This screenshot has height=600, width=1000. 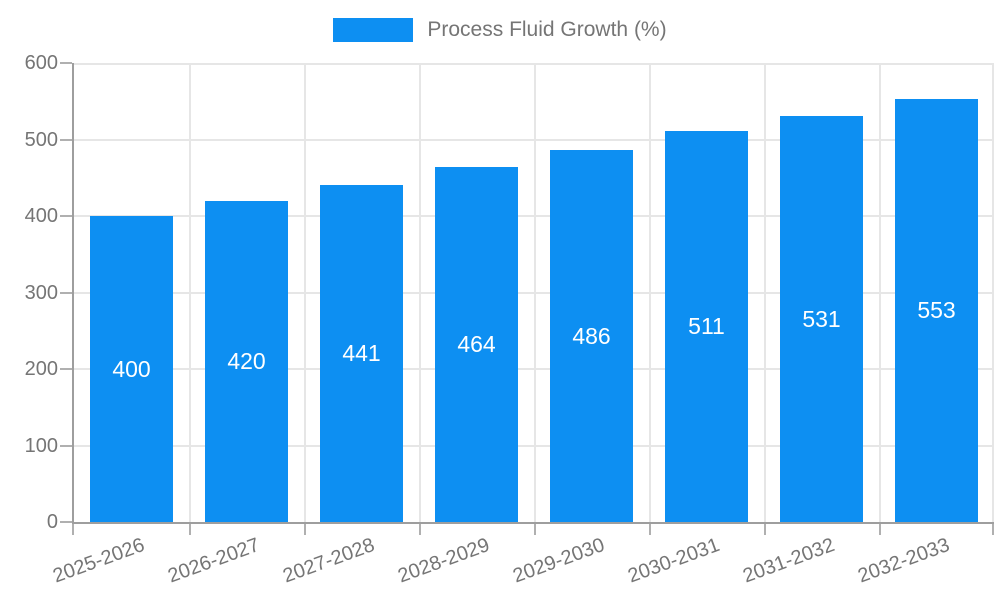 What do you see at coordinates (41, 369) in the screenshot?
I see `y-axis-label: 200` at bounding box center [41, 369].